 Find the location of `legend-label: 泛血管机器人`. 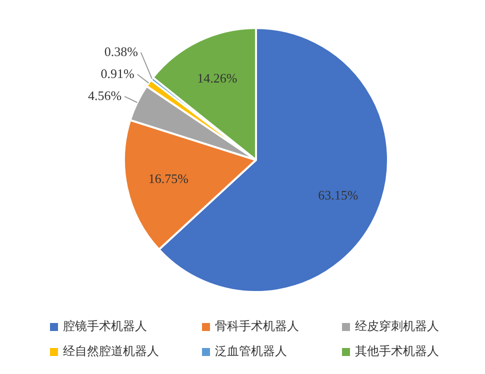

legend-label: 泛血管机器人 is located at coordinates (251, 351).